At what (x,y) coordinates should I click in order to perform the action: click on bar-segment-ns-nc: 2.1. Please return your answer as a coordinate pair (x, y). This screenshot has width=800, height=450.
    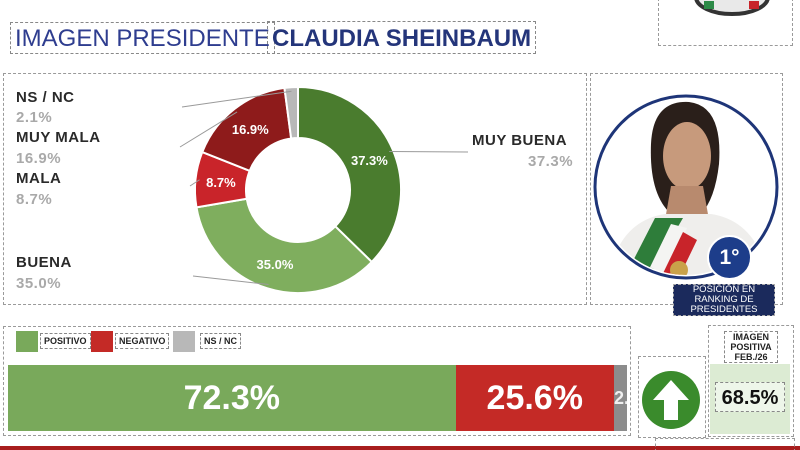
    Looking at the image, I should click on (620, 398).